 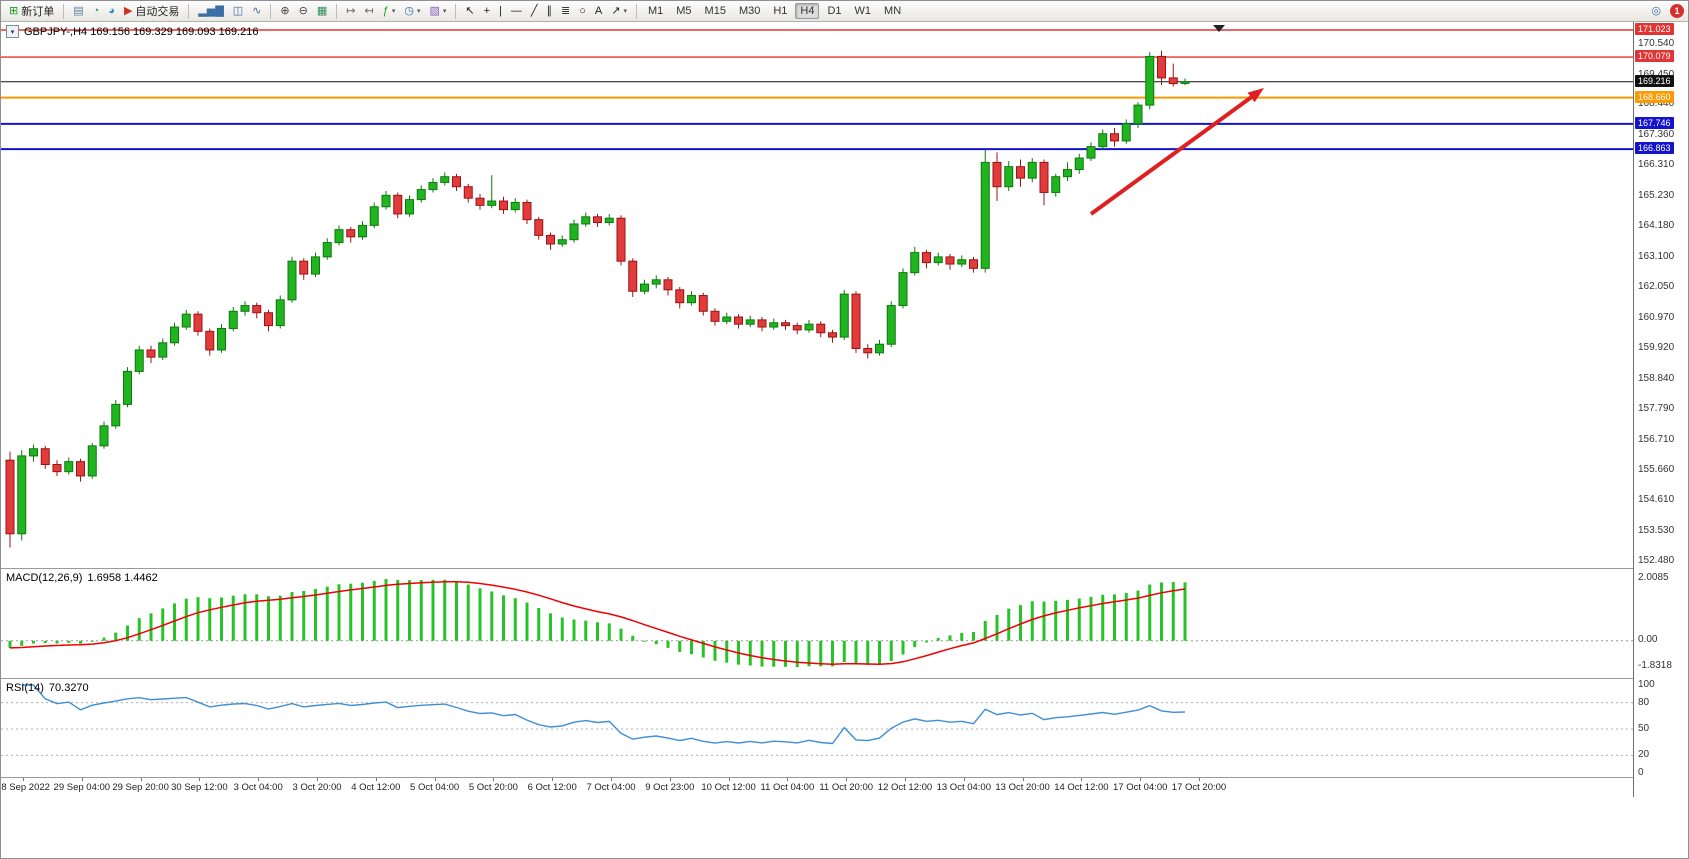 I want to click on trendline-button: ╱, so click(x=534, y=11).